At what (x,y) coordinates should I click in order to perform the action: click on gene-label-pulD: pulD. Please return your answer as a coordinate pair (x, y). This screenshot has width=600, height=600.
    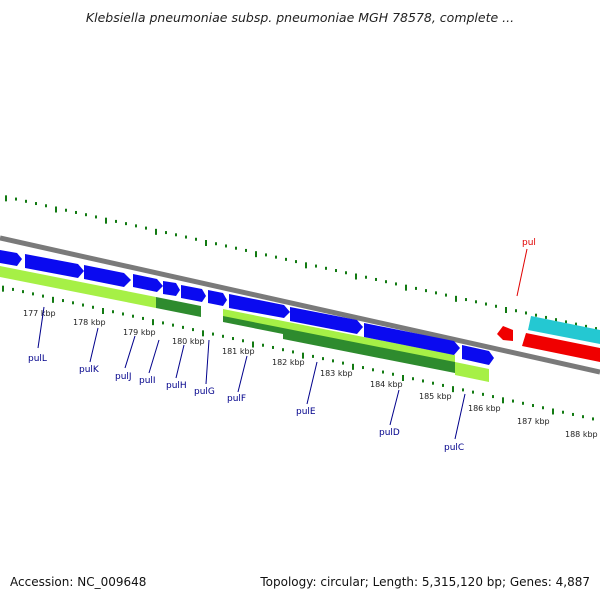
    Looking at the image, I should click on (389, 433).